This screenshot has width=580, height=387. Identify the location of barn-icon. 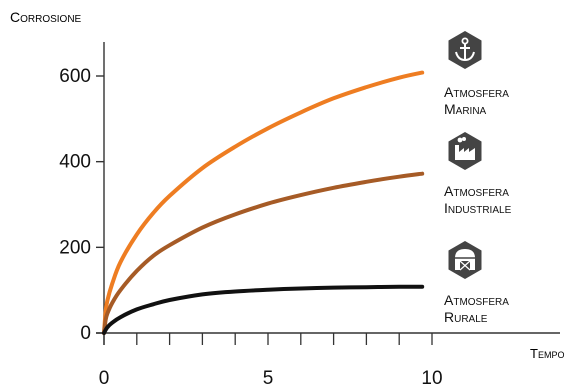
(465, 260).